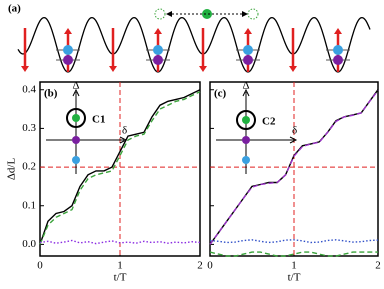 The width and height of the screenshot is (384, 289). Describe the element at coordinates (51, 94) in the screenshot. I see `panel-label: (b)` at that location.